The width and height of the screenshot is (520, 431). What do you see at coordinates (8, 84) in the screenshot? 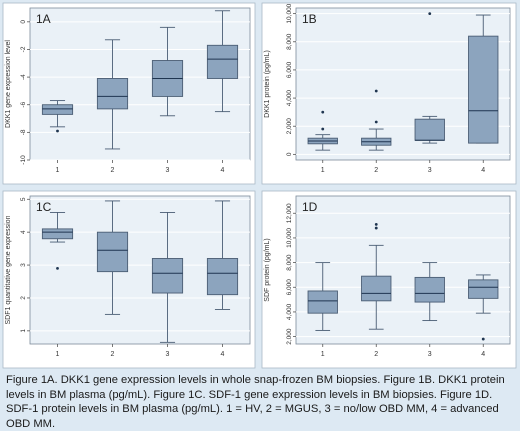
I see `y-axis-label: DKK1 gene expression level` at bounding box center [8, 84].